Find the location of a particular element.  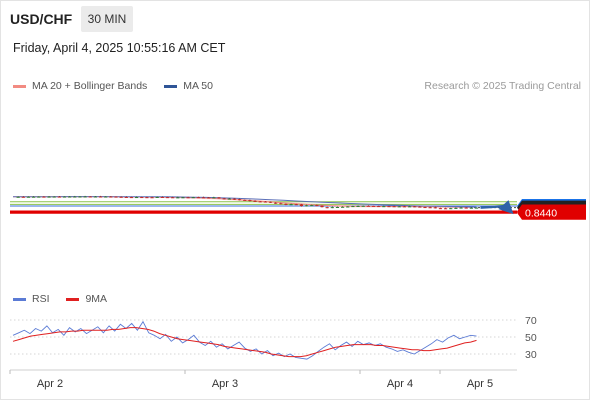

forecast-arrow is located at coordinates (492, 206).